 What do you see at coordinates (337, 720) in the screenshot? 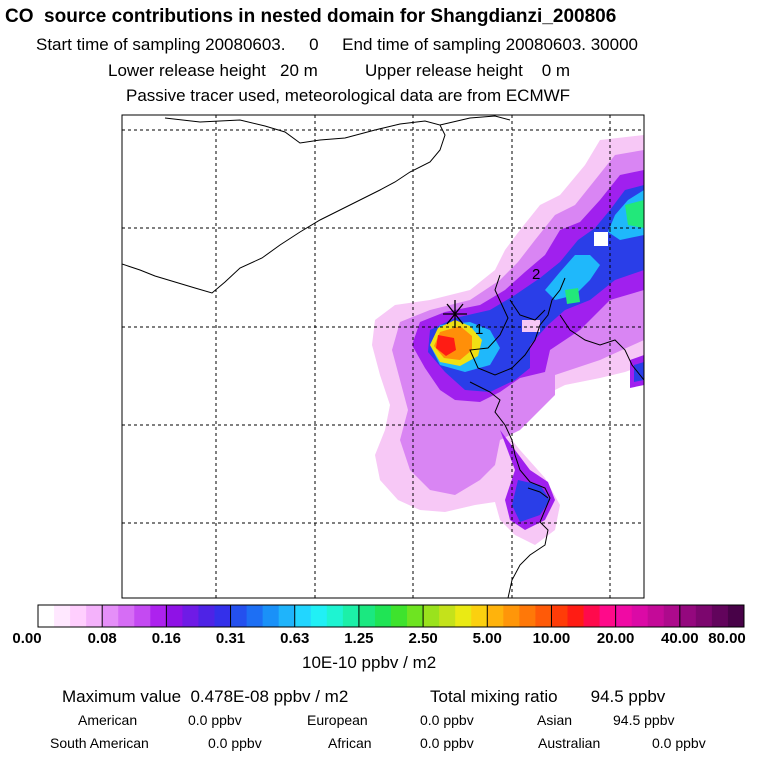
I see `source-name-european: European` at bounding box center [337, 720].